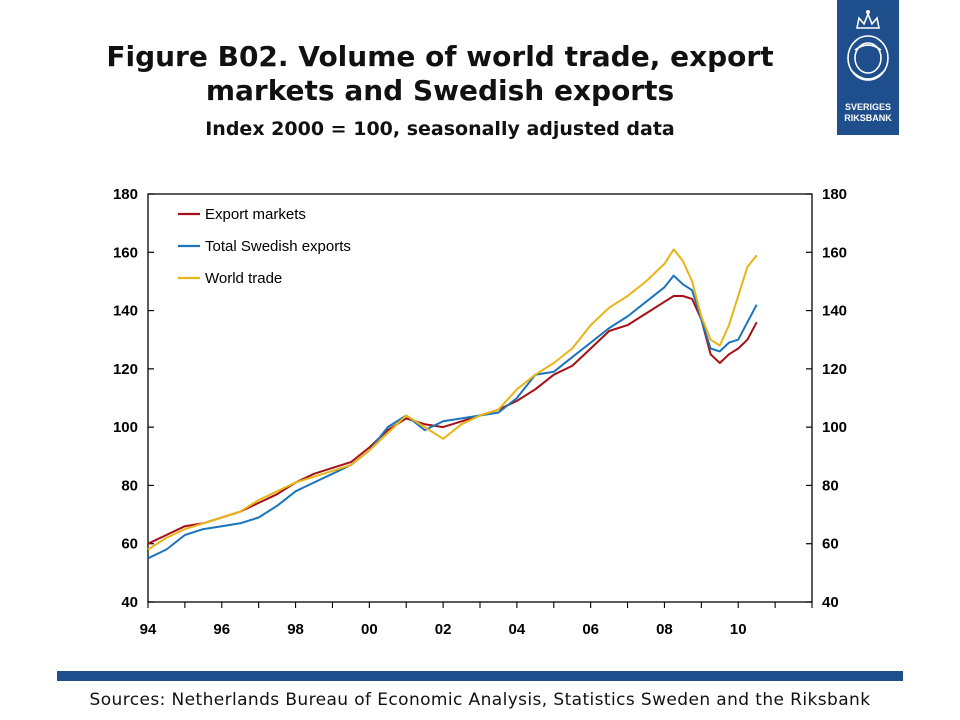 Image resolution: width=960 pixels, height=720 pixels. What do you see at coordinates (517, 629) in the screenshot?
I see `x-tick-label: 04` at bounding box center [517, 629].